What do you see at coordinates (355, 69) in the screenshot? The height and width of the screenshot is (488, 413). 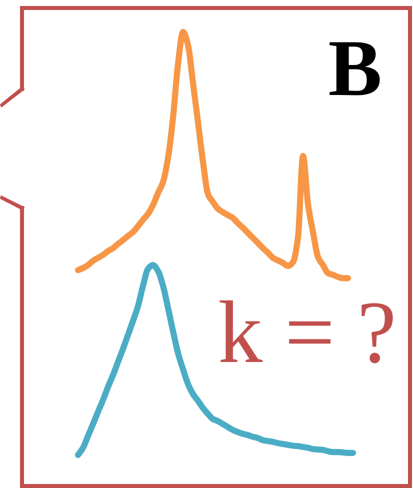 I see `chart-title: B` at bounding box center [355, 69].